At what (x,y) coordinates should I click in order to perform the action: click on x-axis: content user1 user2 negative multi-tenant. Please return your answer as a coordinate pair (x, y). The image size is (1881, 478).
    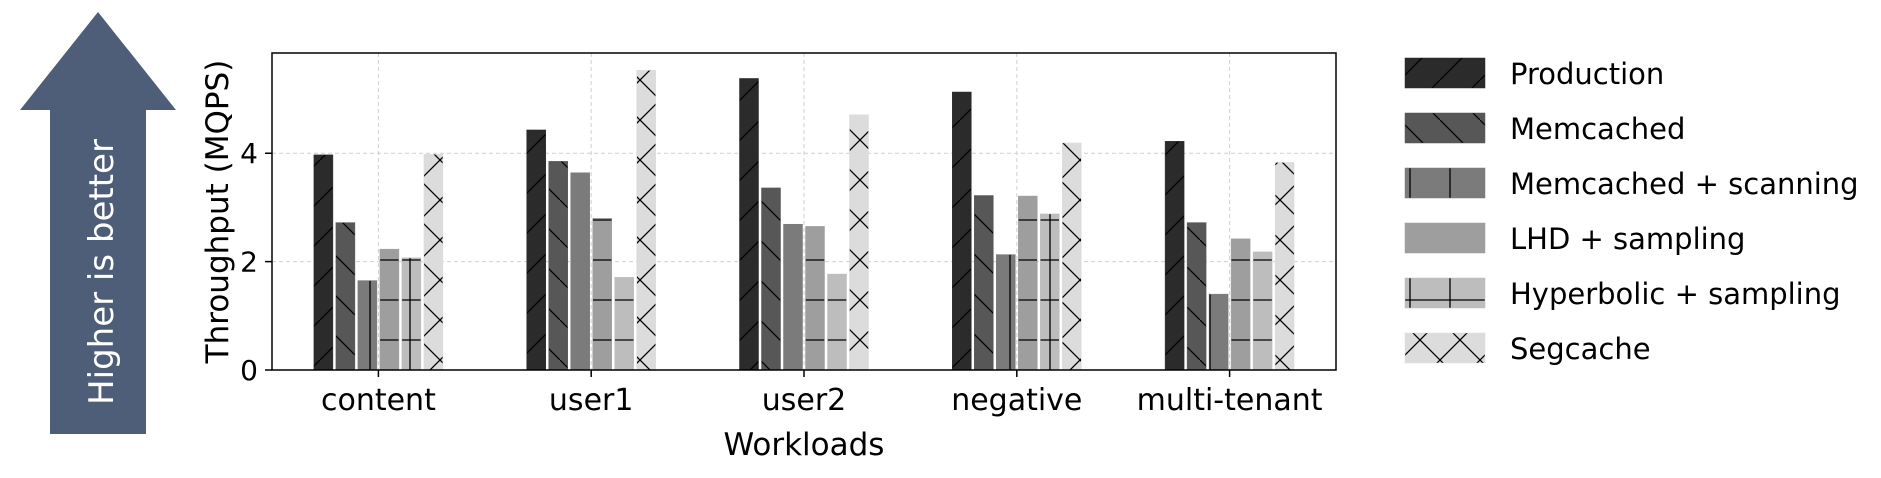
    Looking at the image, I should click on (822, 394).